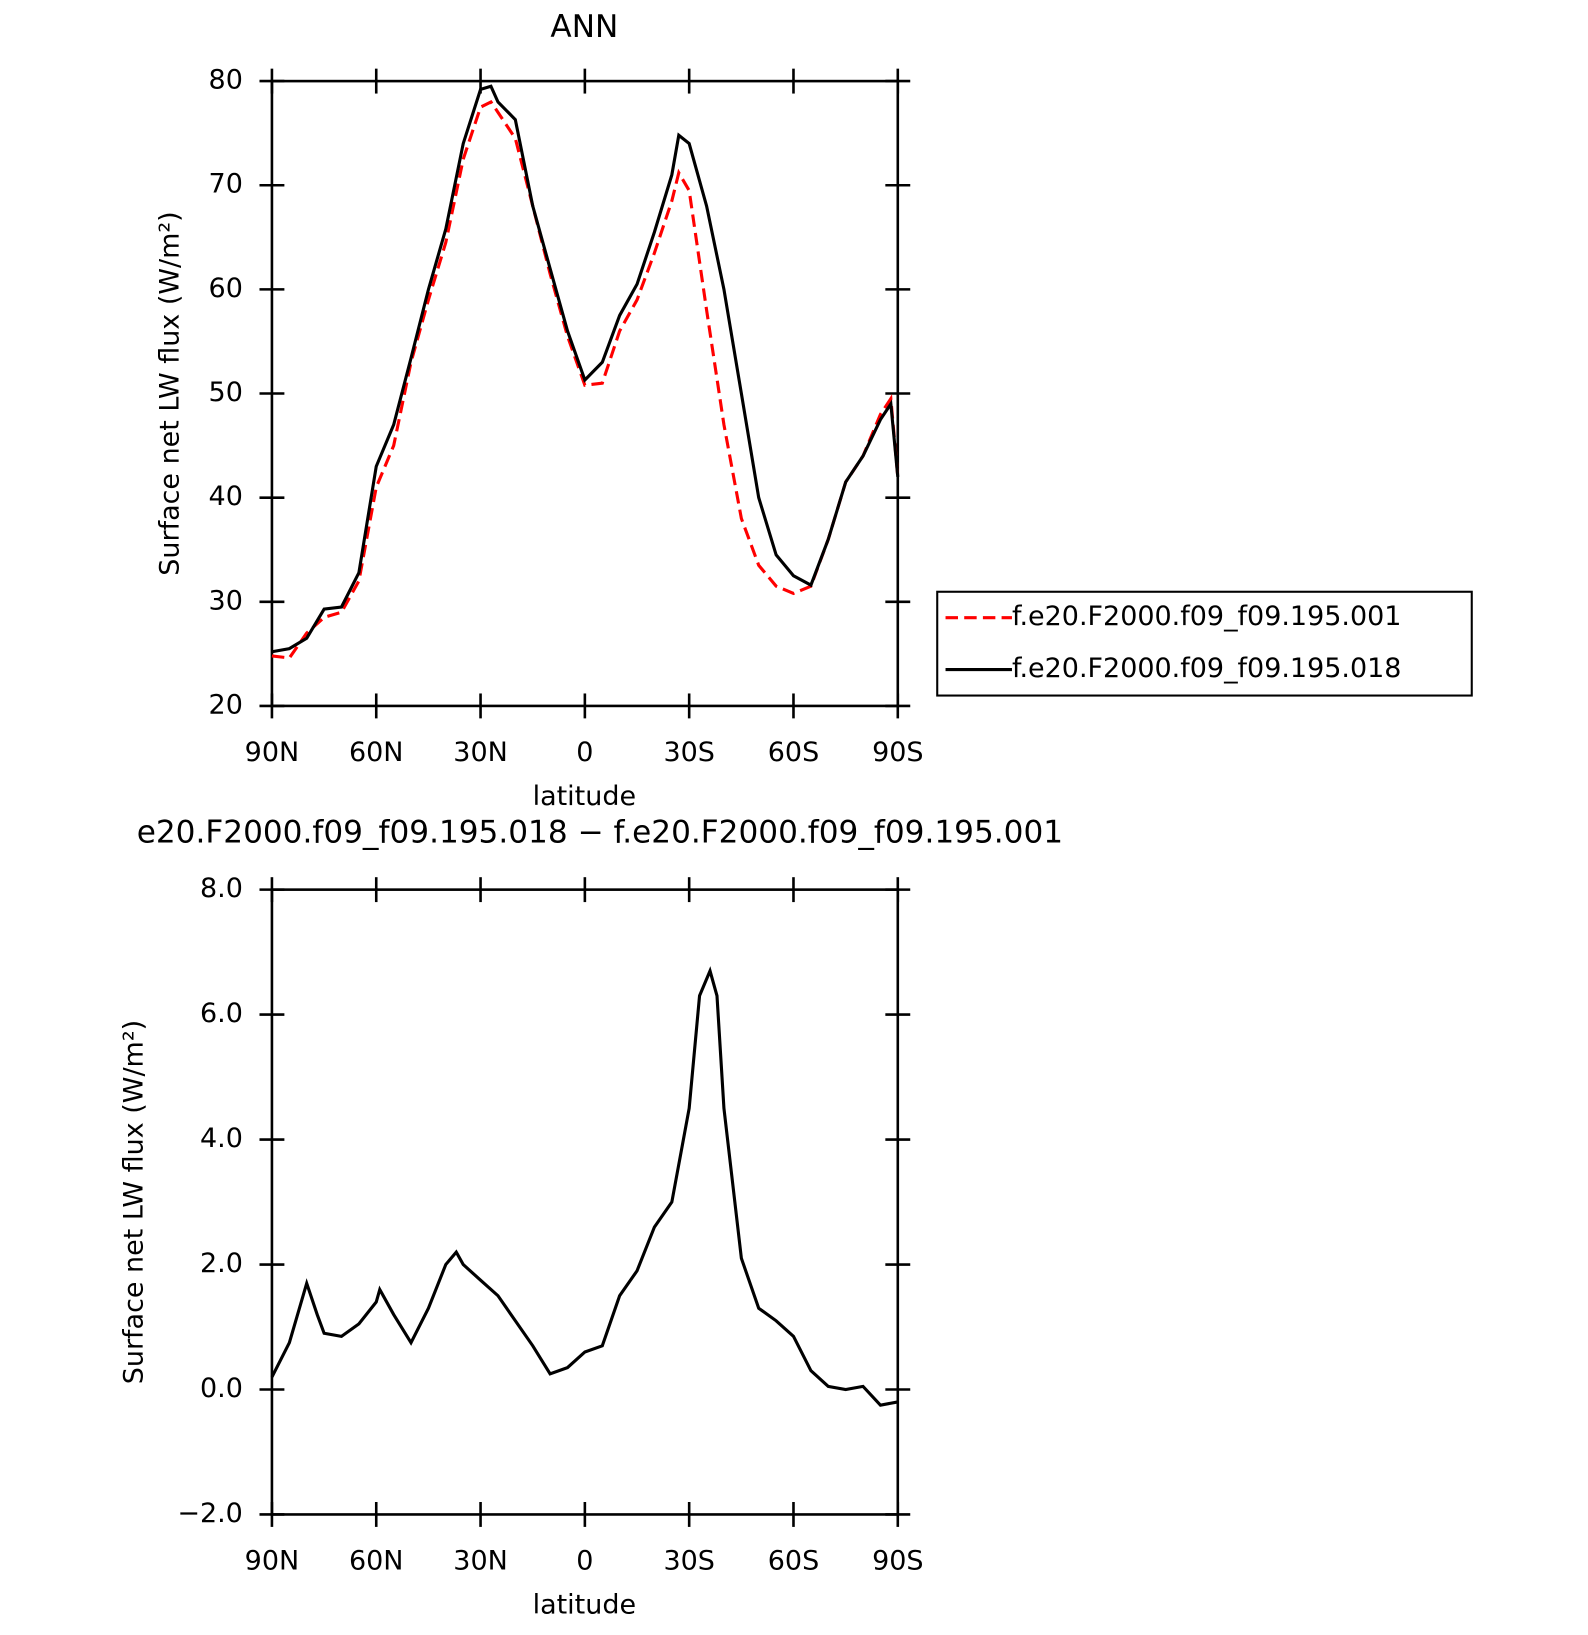  I want to click on y-tick-label: 0.0, so click(221, 1388).